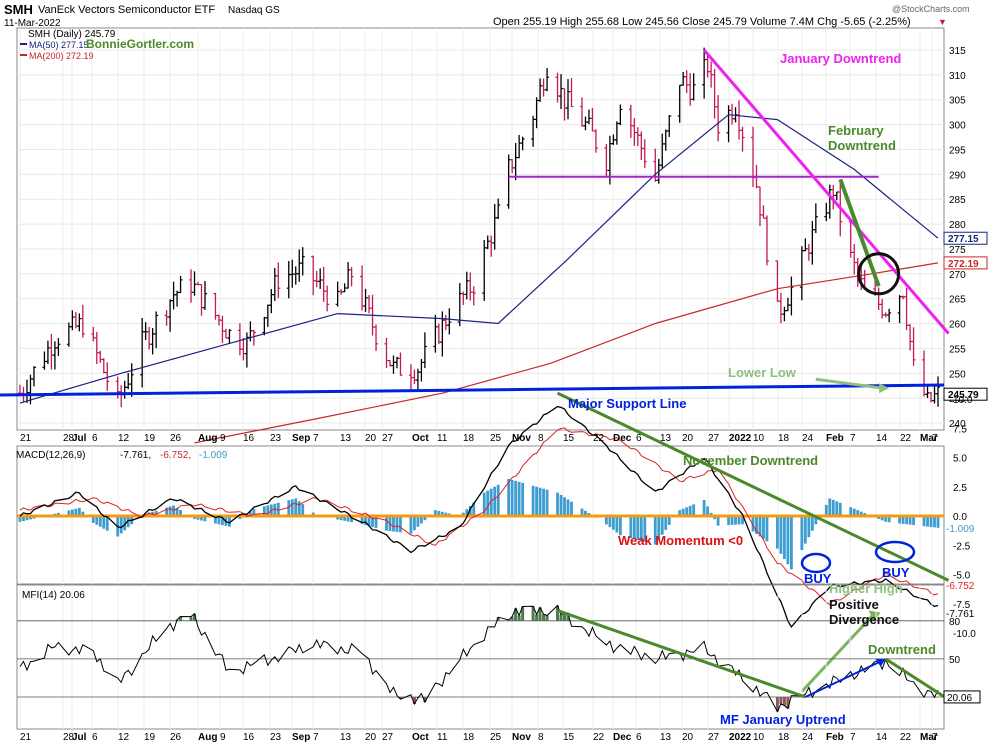  What do you see at coordinates (854, 604) in the screenshot?
I see `positive-label-1: Positive` at bounding box center [854, 604].